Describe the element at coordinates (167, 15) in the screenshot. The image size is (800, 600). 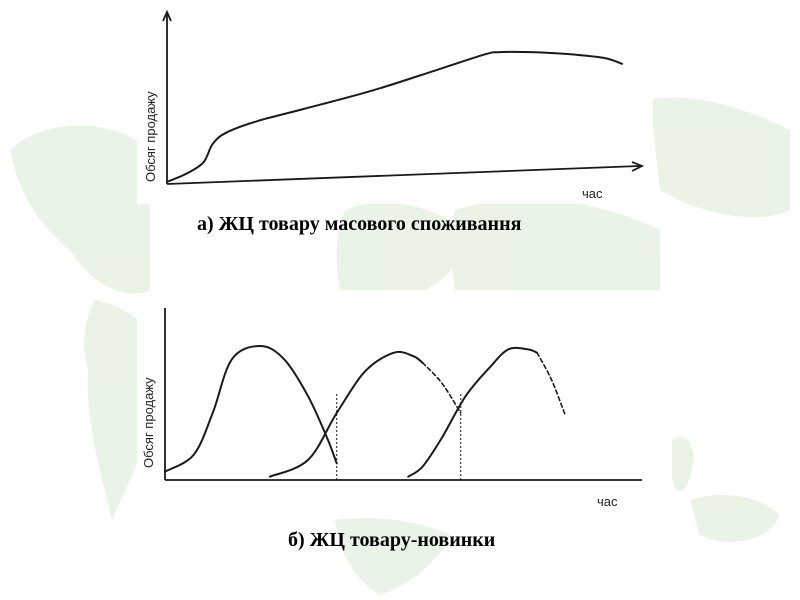
I see `chart-a-y-axis-arrow` at that location.